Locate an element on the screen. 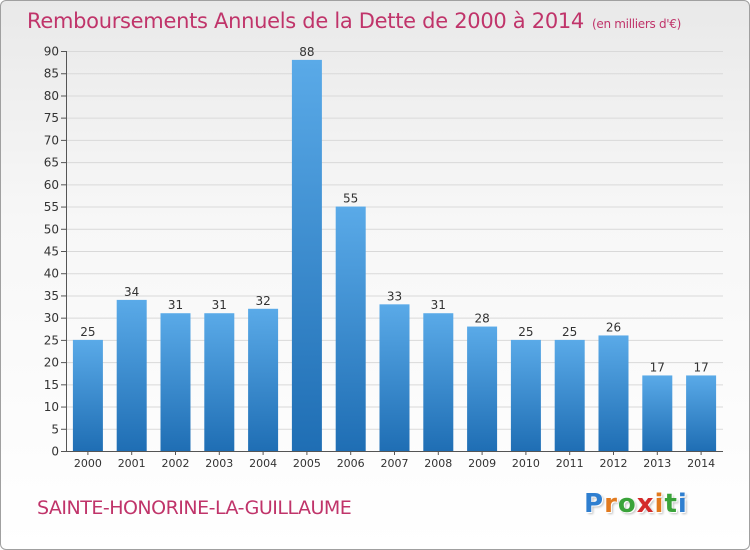  data-label: 88 is located at coordinates (306, 52).